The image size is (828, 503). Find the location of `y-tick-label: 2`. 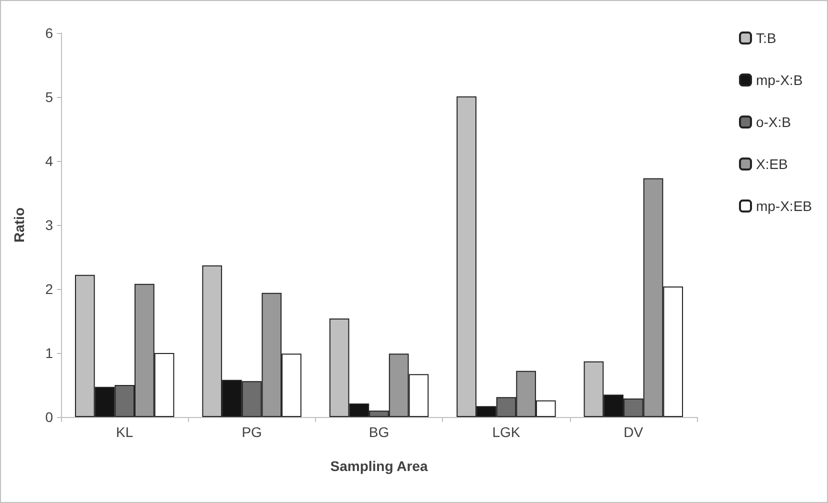

y-tick-label: 2 is located at coordinates (49, 289).